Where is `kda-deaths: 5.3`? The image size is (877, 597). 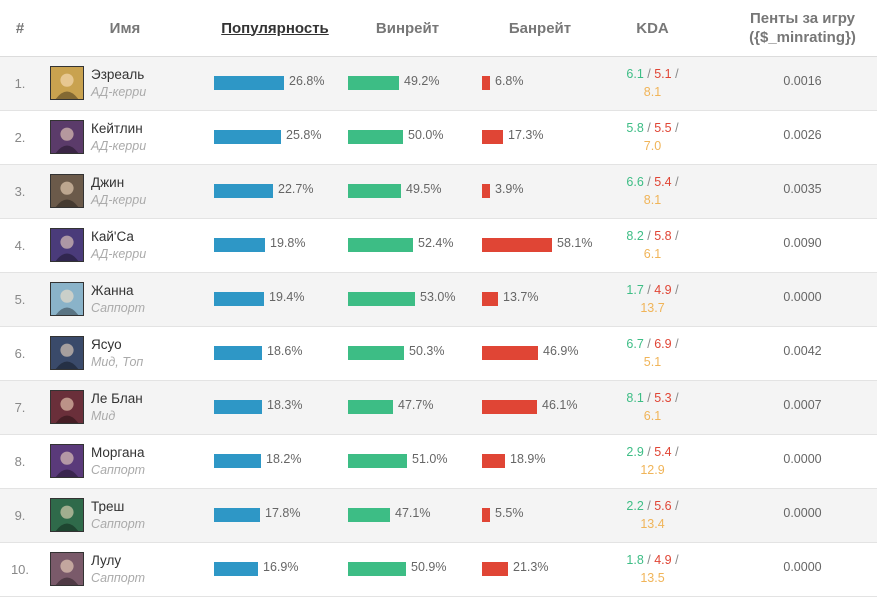 kda-deaths: 5.3 is located at coordinates (663, 398).